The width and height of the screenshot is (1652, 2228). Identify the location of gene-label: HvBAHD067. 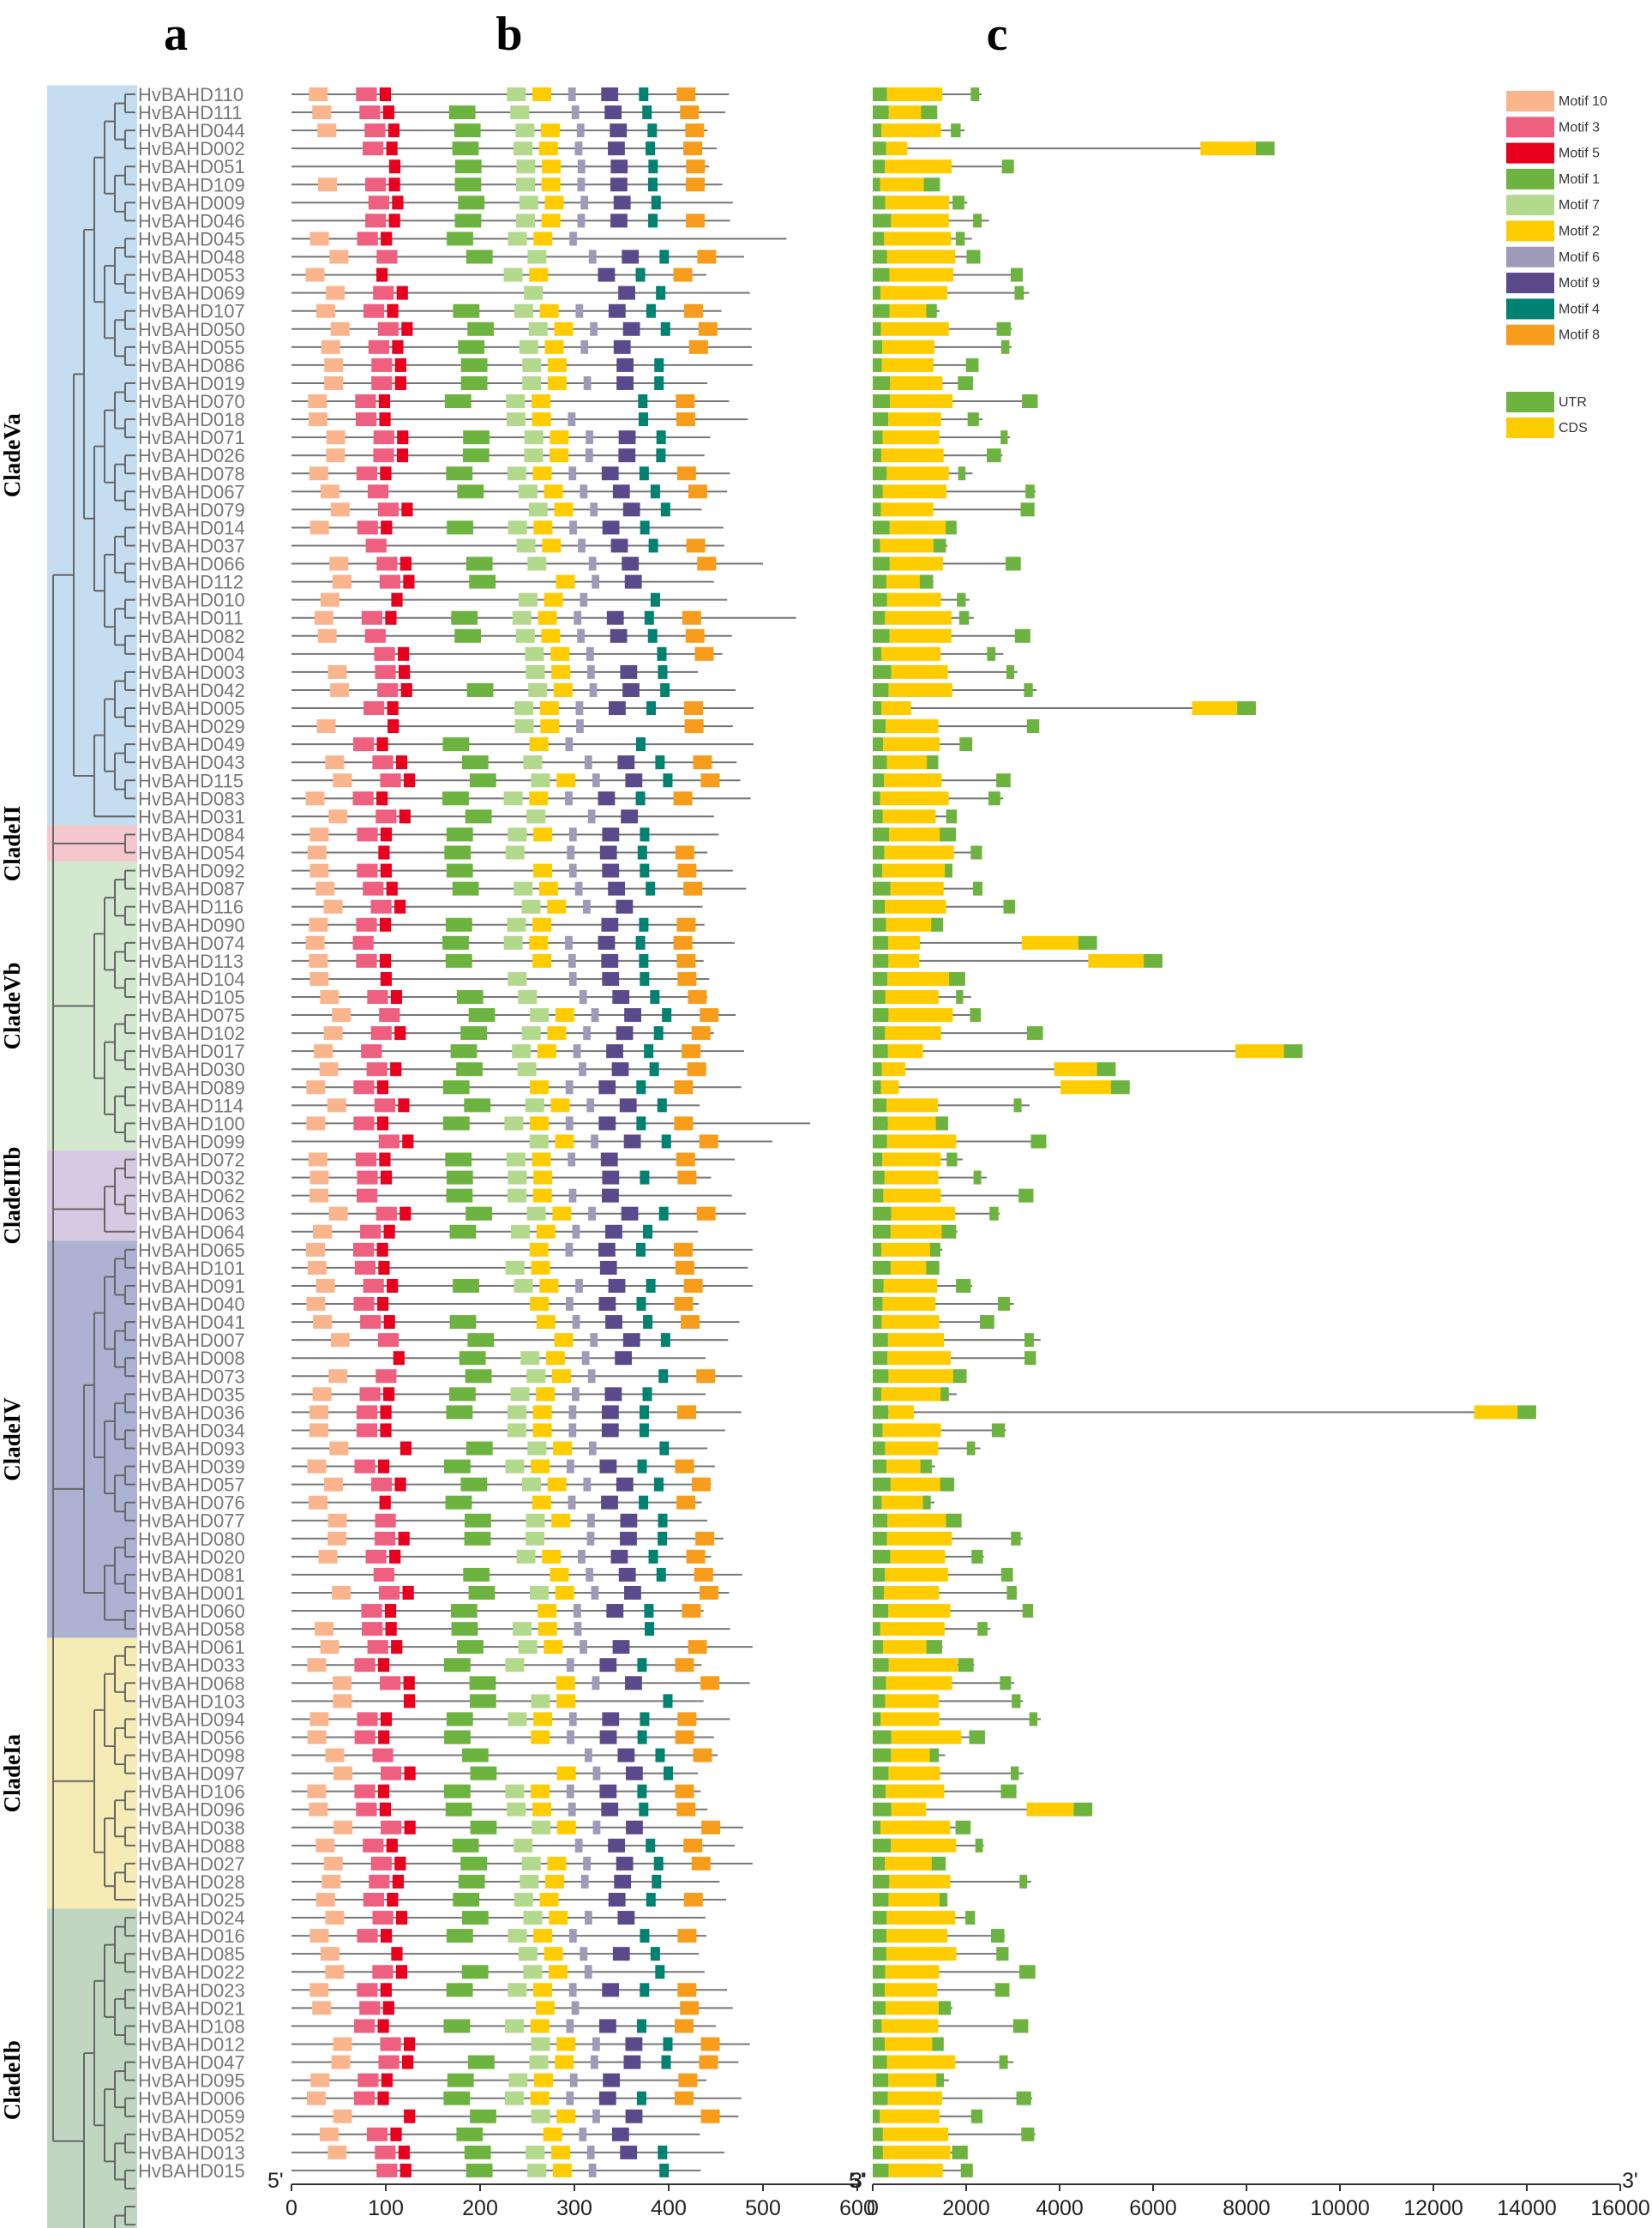
(191, 491).